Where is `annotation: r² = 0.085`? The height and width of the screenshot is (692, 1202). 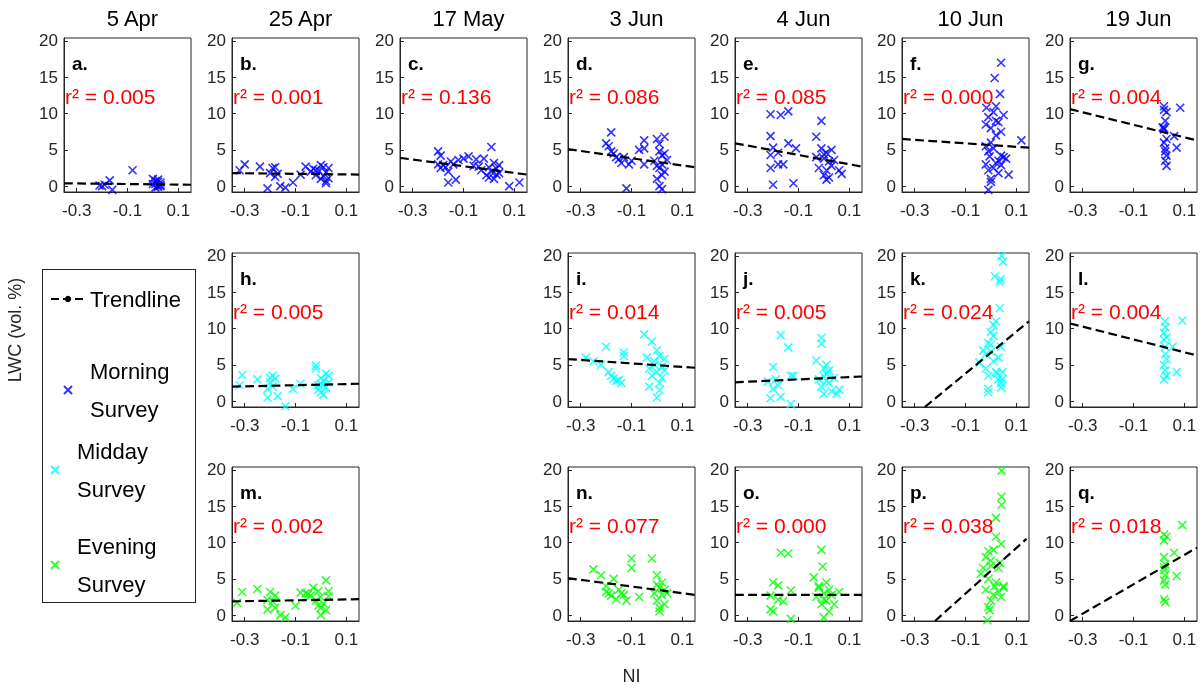 annotation: r² = 0.085 is located at coordinates (781, 96).